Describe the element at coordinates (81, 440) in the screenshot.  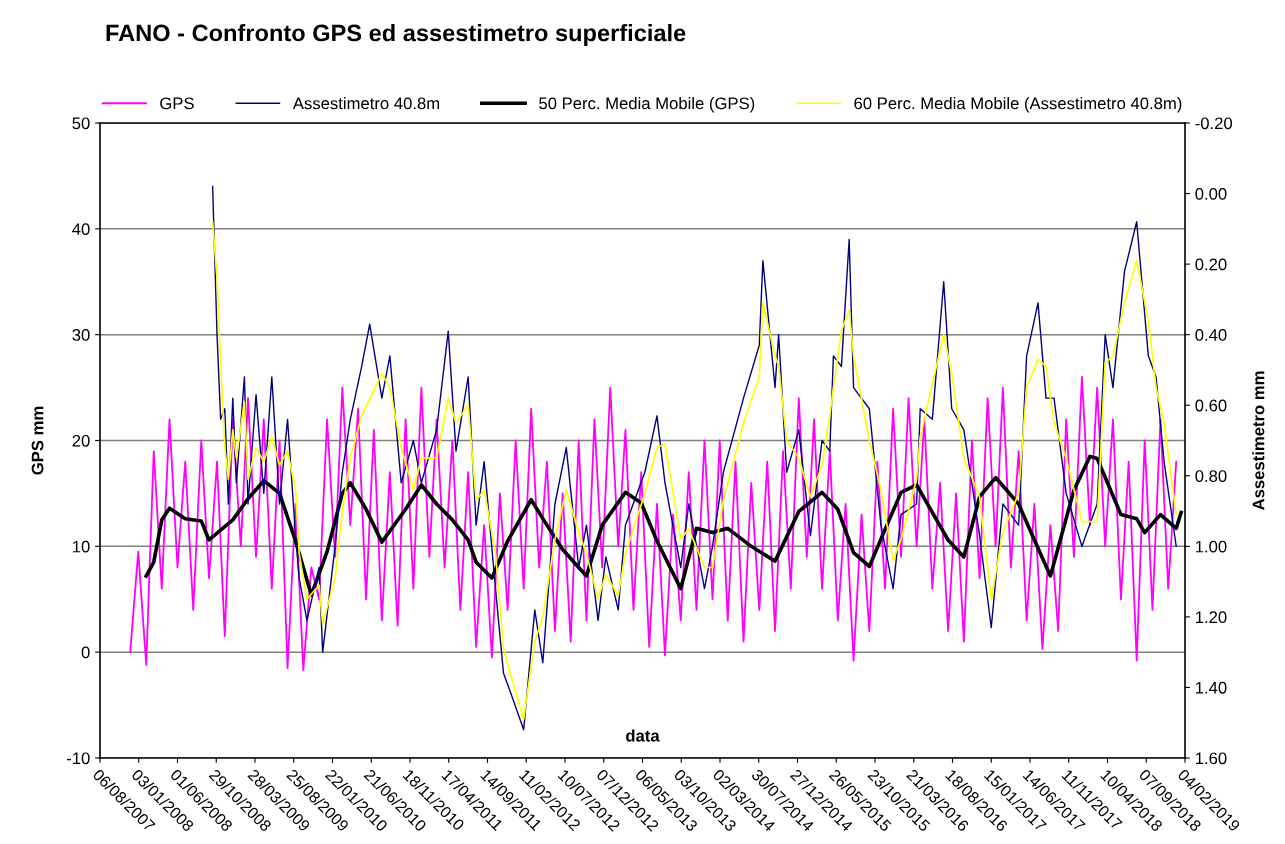
I see `y-tick-label: 20` at that location.